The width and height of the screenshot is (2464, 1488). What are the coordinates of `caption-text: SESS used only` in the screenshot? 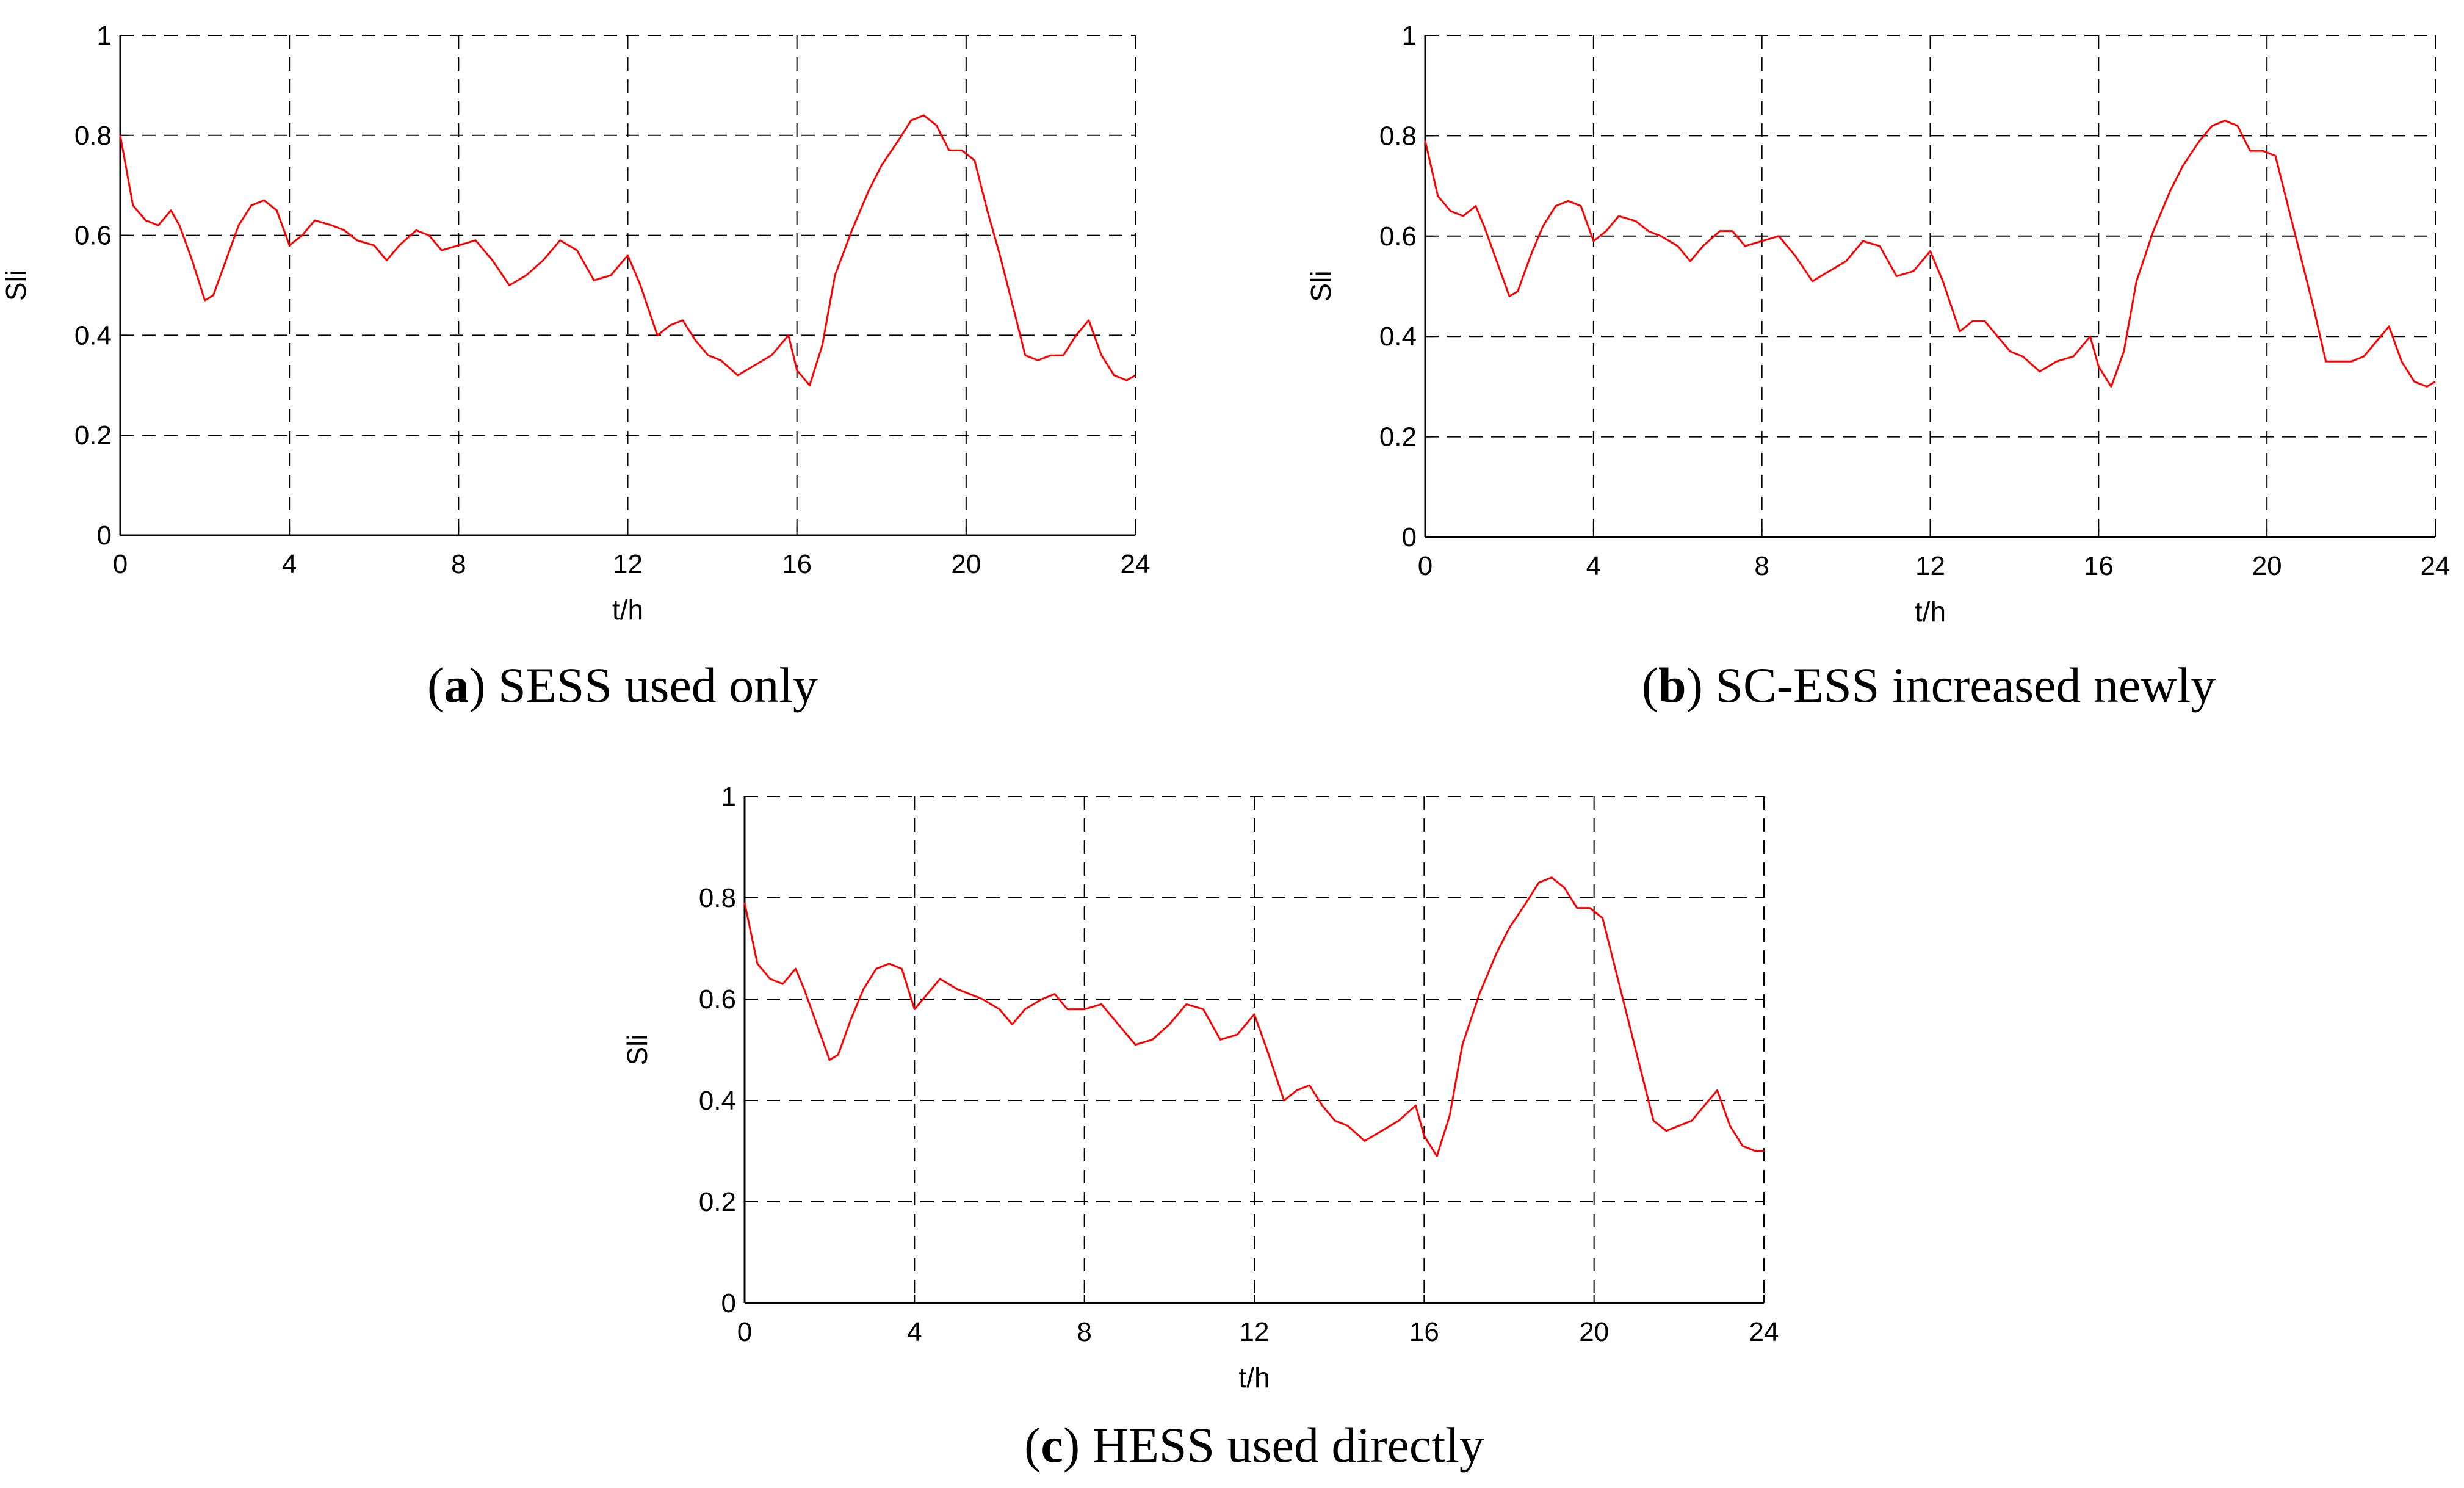 It's located at (652, 685).